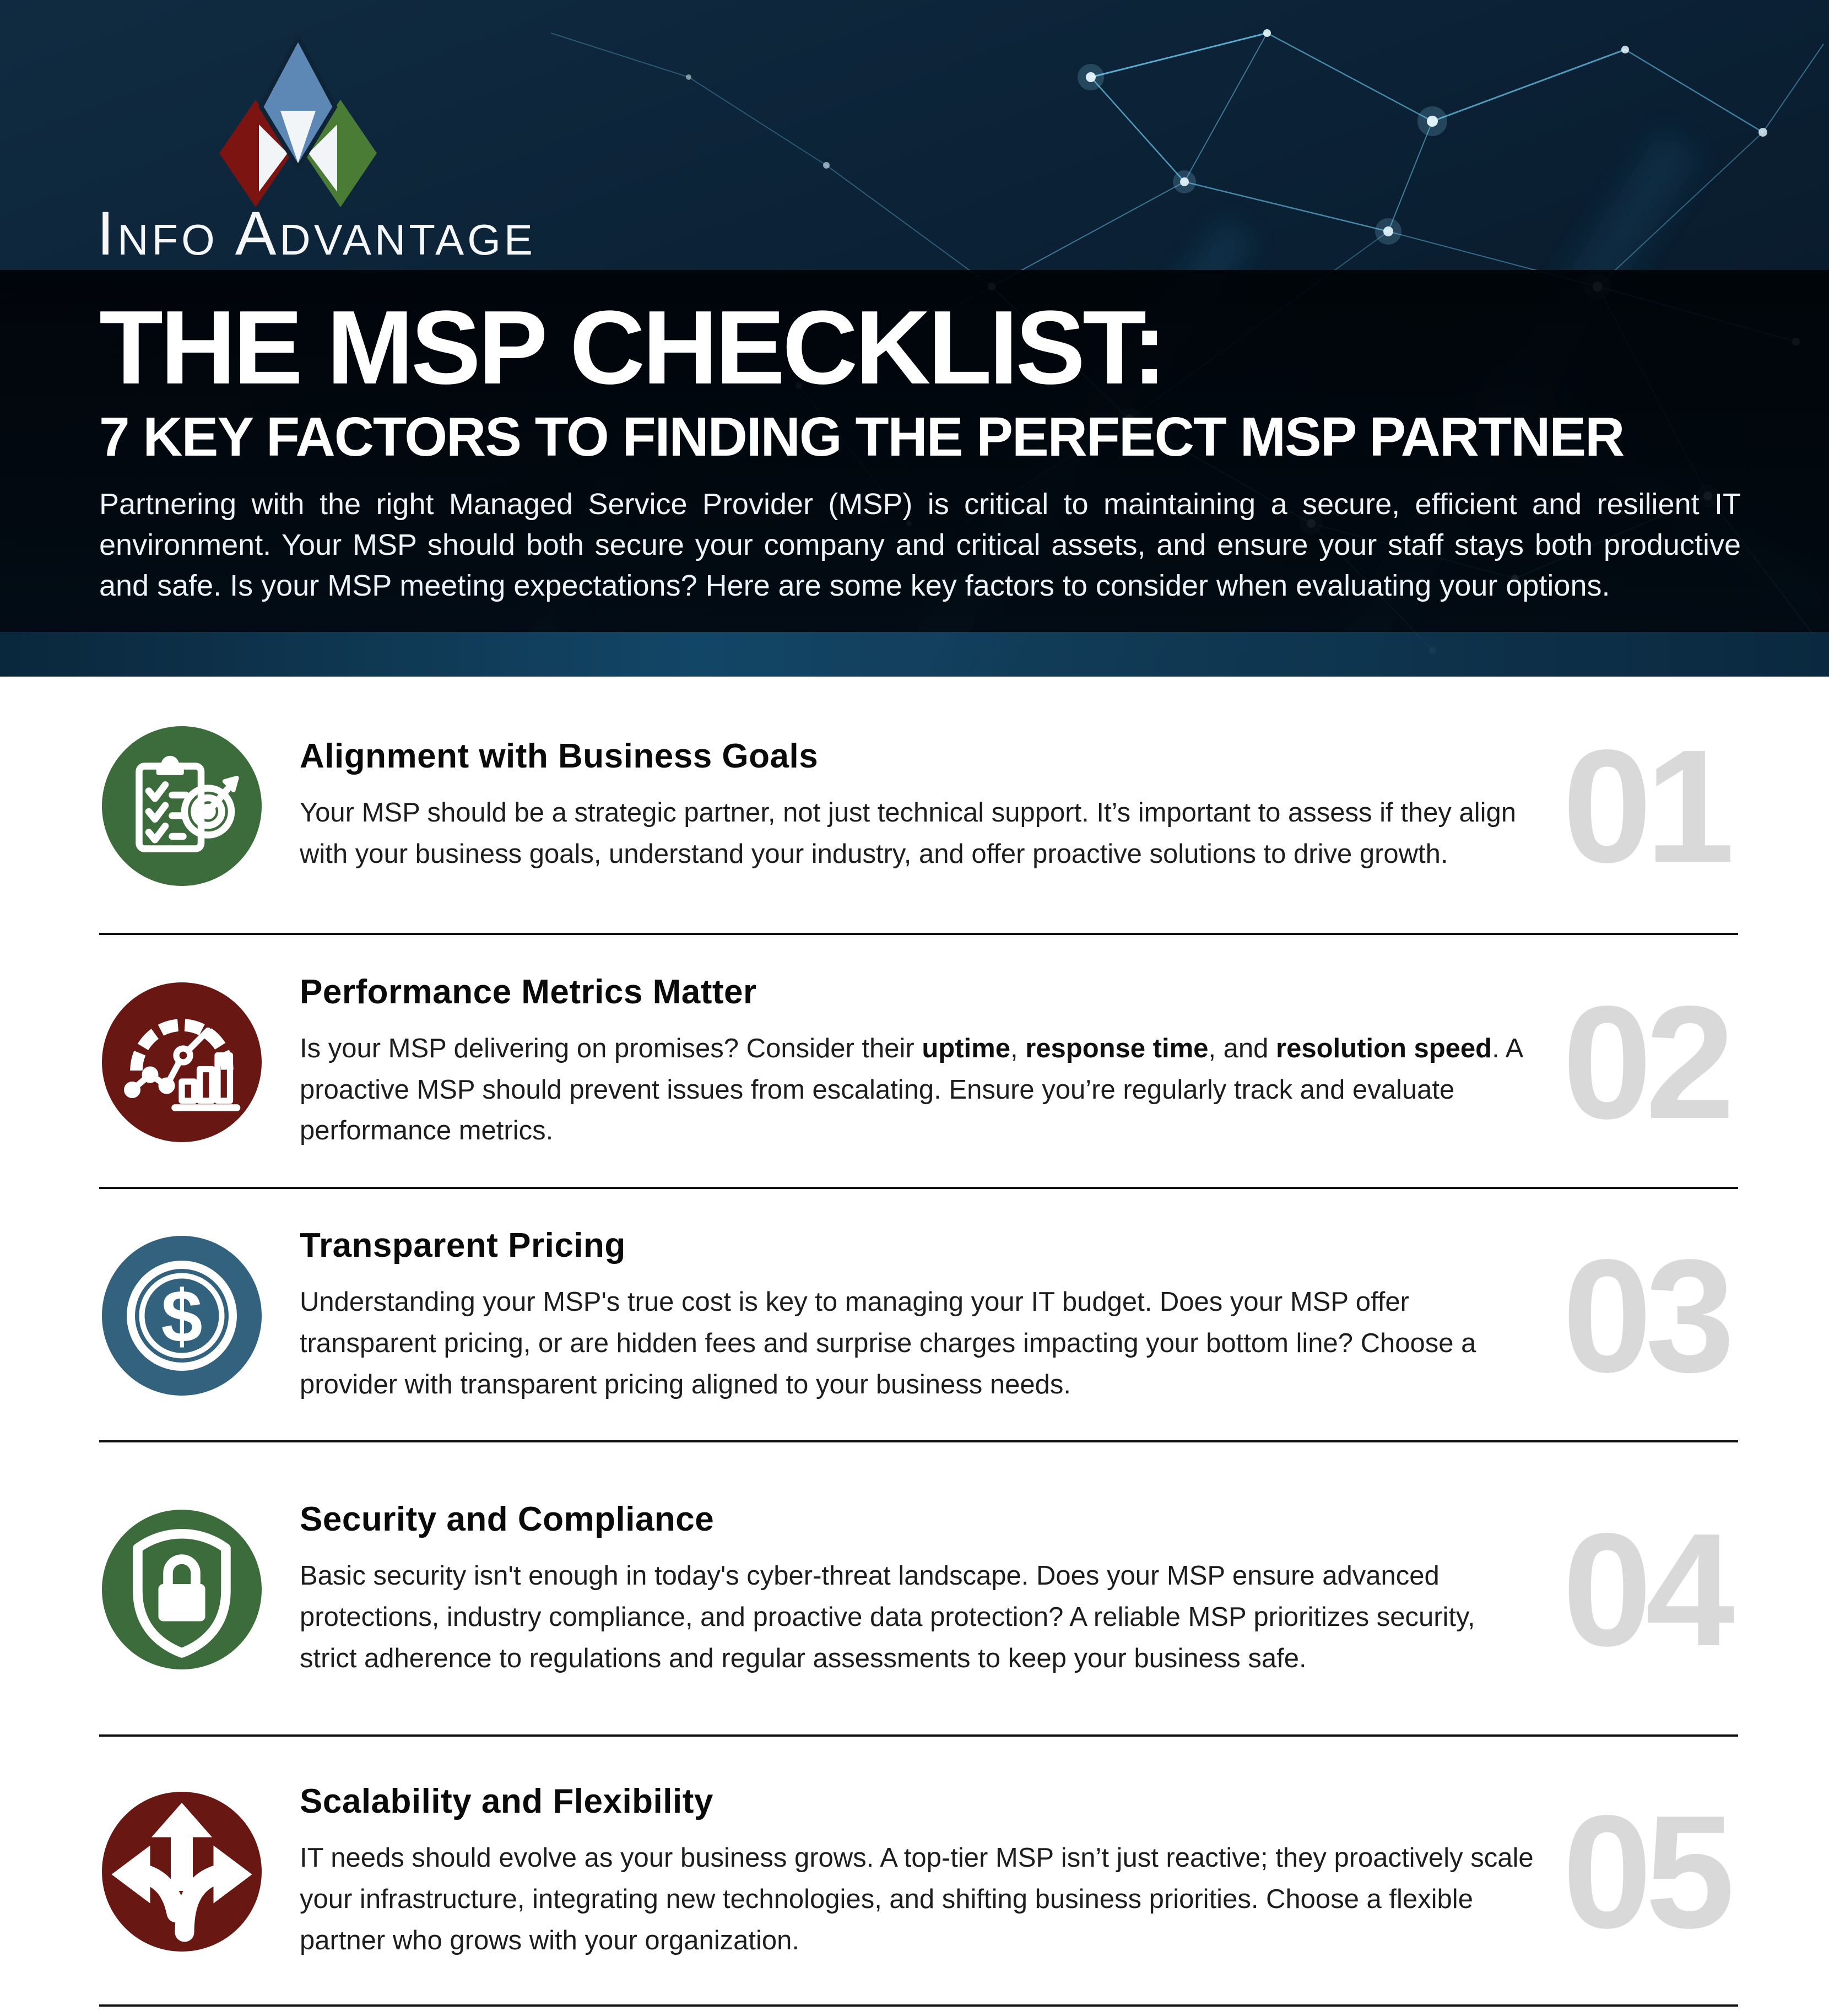  I want to click on brand-name: Info Advantage, so click(316, 234).